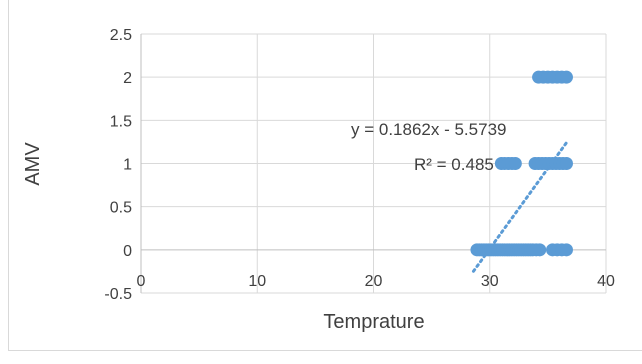 This screenshot has width=642, height=364. Describe the element at coordinates (8, 175) in the screenshot. I see `chart-frame-left-border` at that location.